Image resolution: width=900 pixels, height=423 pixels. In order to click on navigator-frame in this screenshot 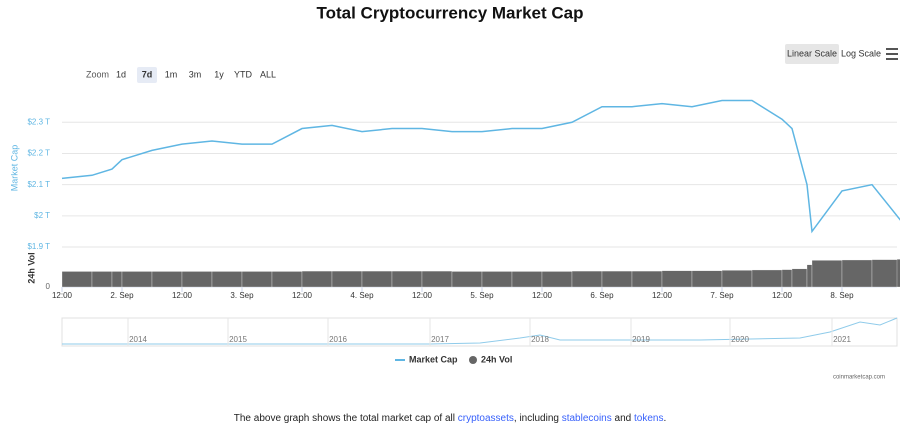, I will do `click(479, 332)`.